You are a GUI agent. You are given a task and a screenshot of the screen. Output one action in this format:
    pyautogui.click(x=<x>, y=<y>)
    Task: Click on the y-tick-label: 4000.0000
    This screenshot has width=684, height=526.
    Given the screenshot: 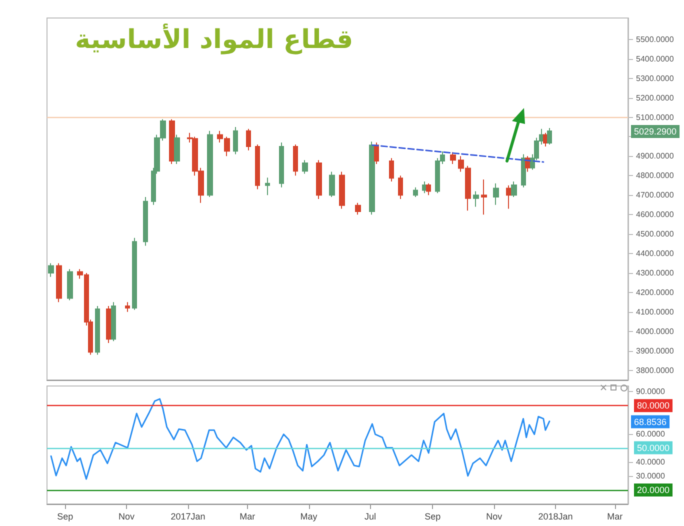 What is the action you would take?
    pyautogui.click(x=655, y=331)
    